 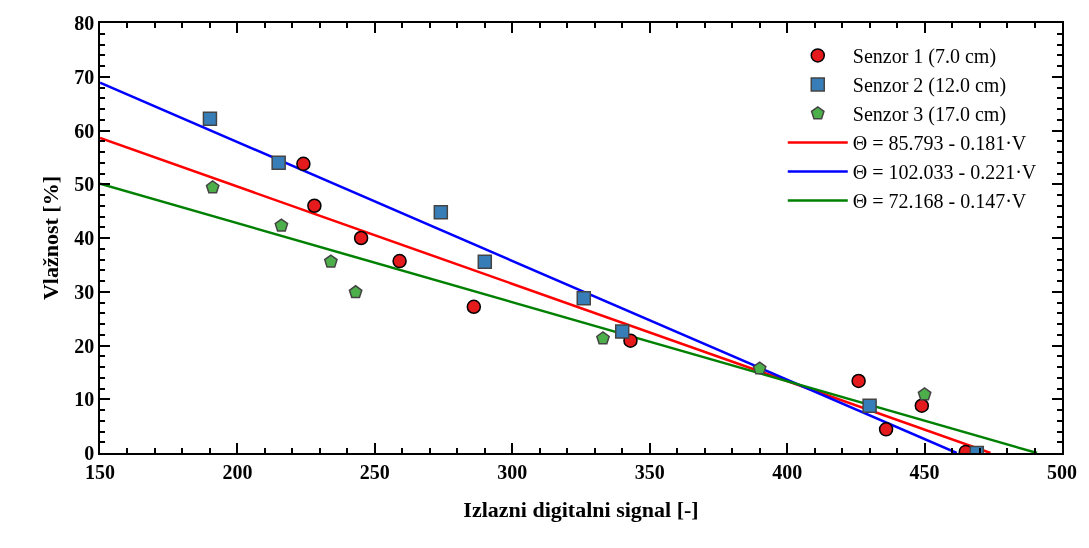 I want to click on legend-label: Θ = 72.168 - 0.147·V, so click(x=939, y=201).